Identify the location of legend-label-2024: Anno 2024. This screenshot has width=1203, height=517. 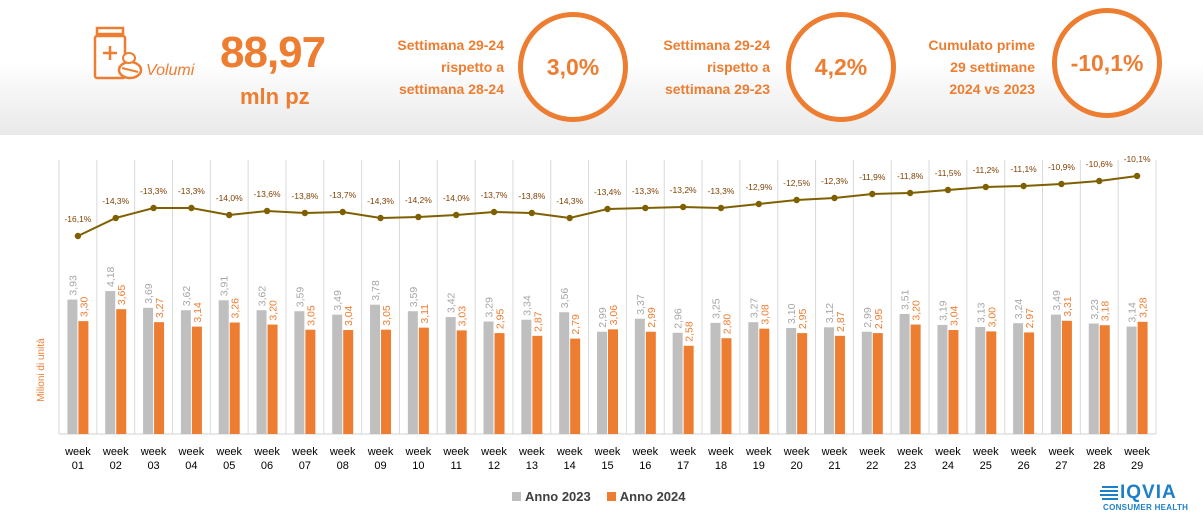
(652, 496).